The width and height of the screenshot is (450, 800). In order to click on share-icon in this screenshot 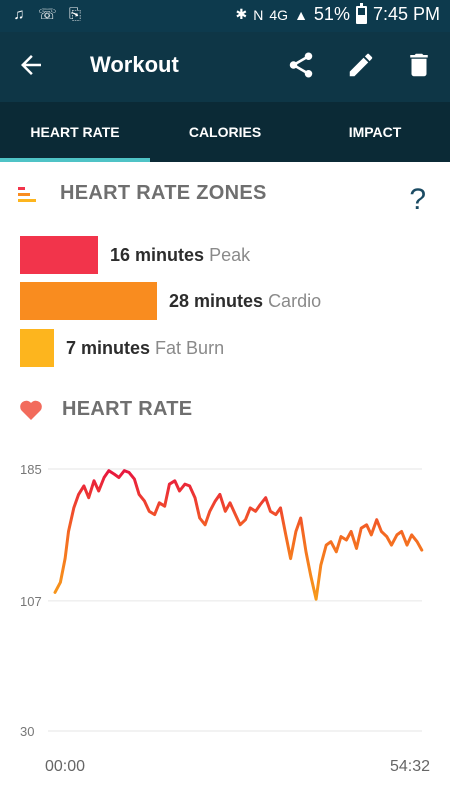, I will do `click(301, 65)`.